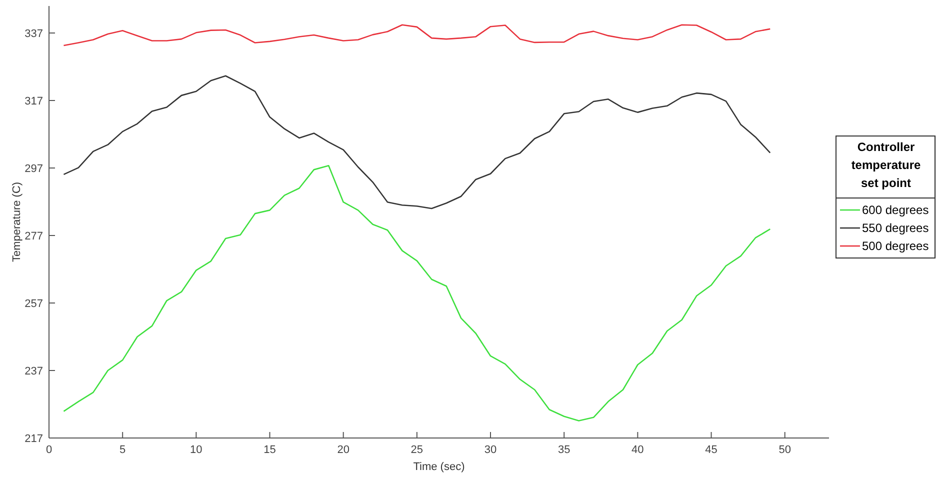 Image resolution: width=936 pixels, height=482 pixels. I want to click on x-axis-title: Time (sec), so click(439, 467).